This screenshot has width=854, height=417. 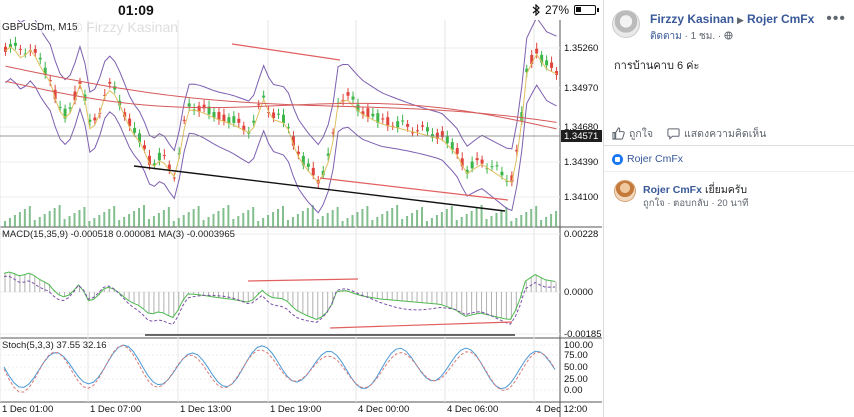 I want to click on price-tick-label: 1.34100, so click(x=581, y=197).